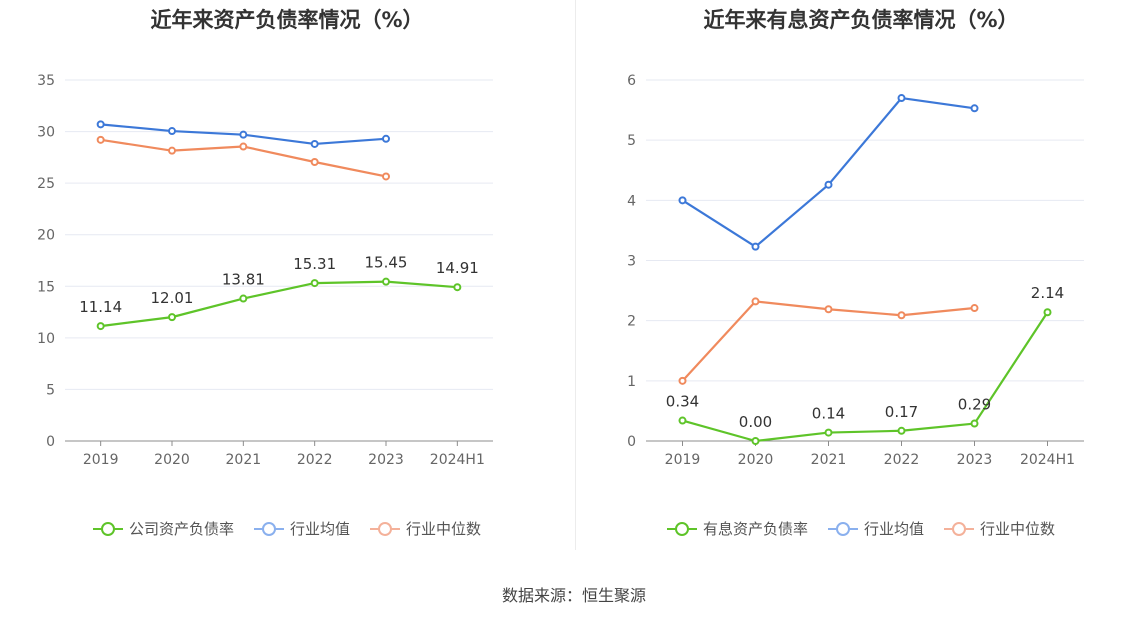 Image resolution: width=1148 pixels, height=619 pixels. What do you see at coordinates (573, 595) in the screenshot?
I see `data-source: 数据来源：恒生聚源` at bounding box center [573, 595].